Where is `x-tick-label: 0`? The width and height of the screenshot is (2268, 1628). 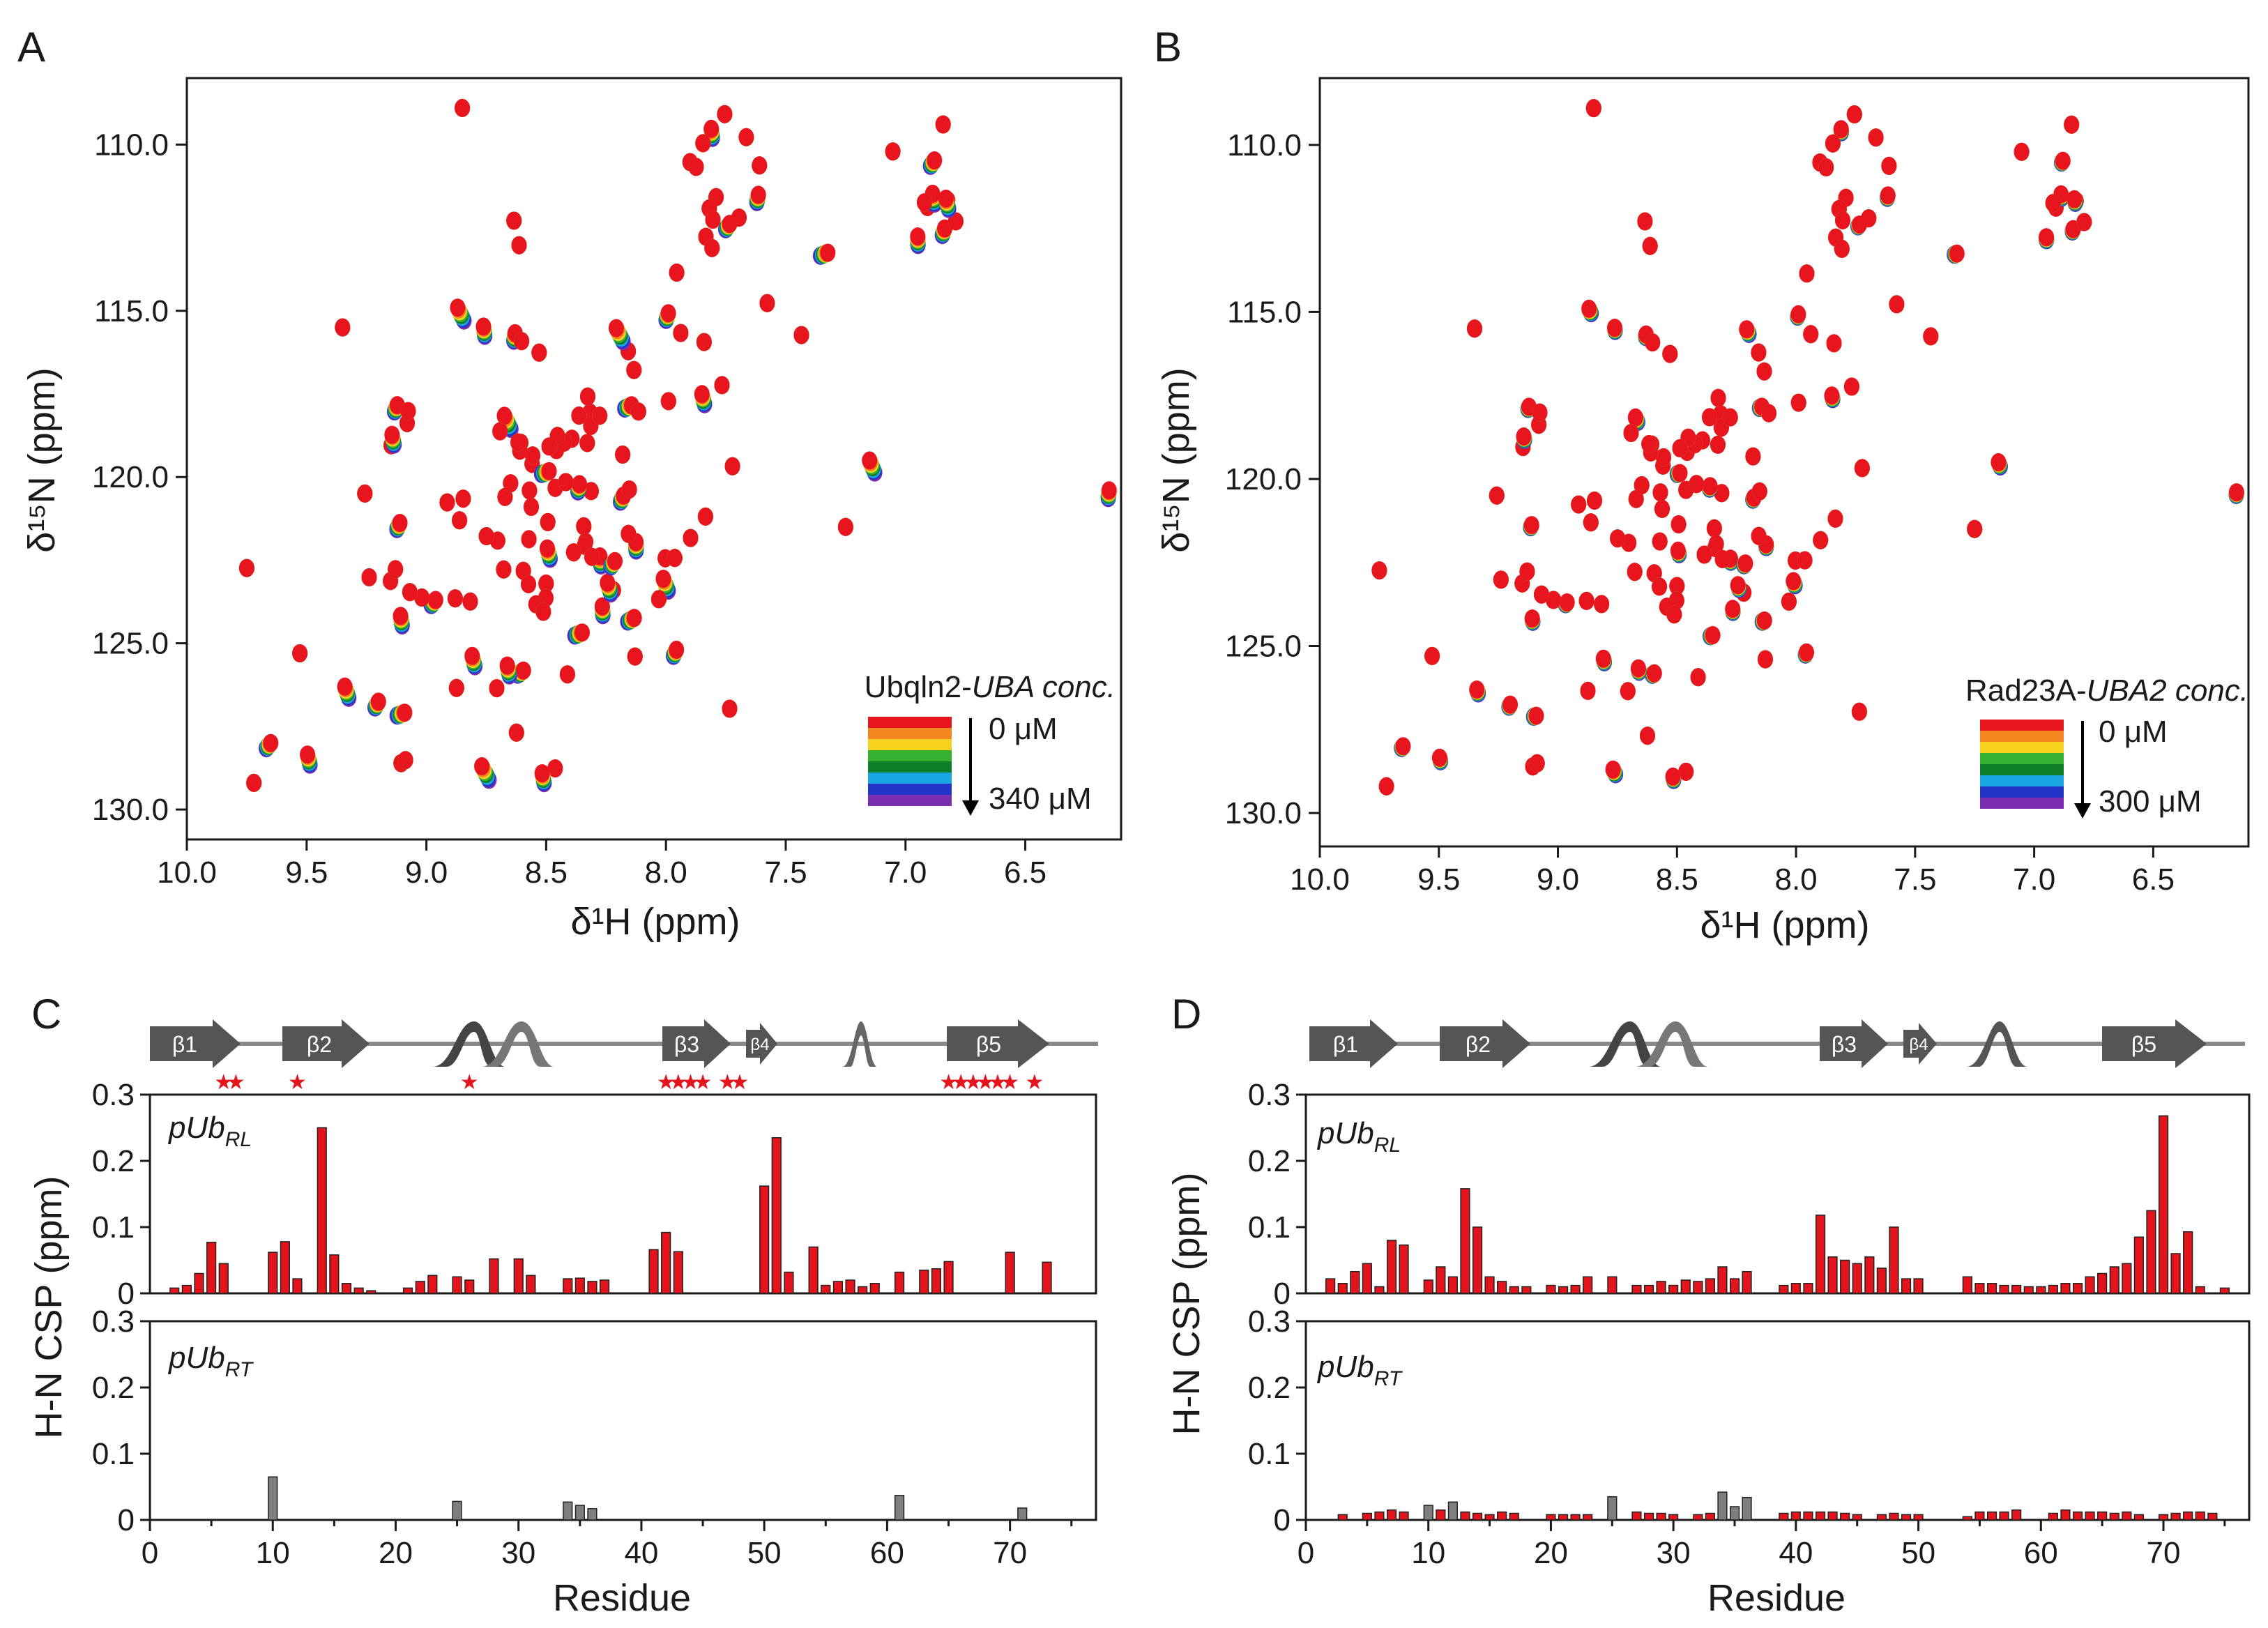 x-tick-label: 0 is located at coordinates (150, 1553).